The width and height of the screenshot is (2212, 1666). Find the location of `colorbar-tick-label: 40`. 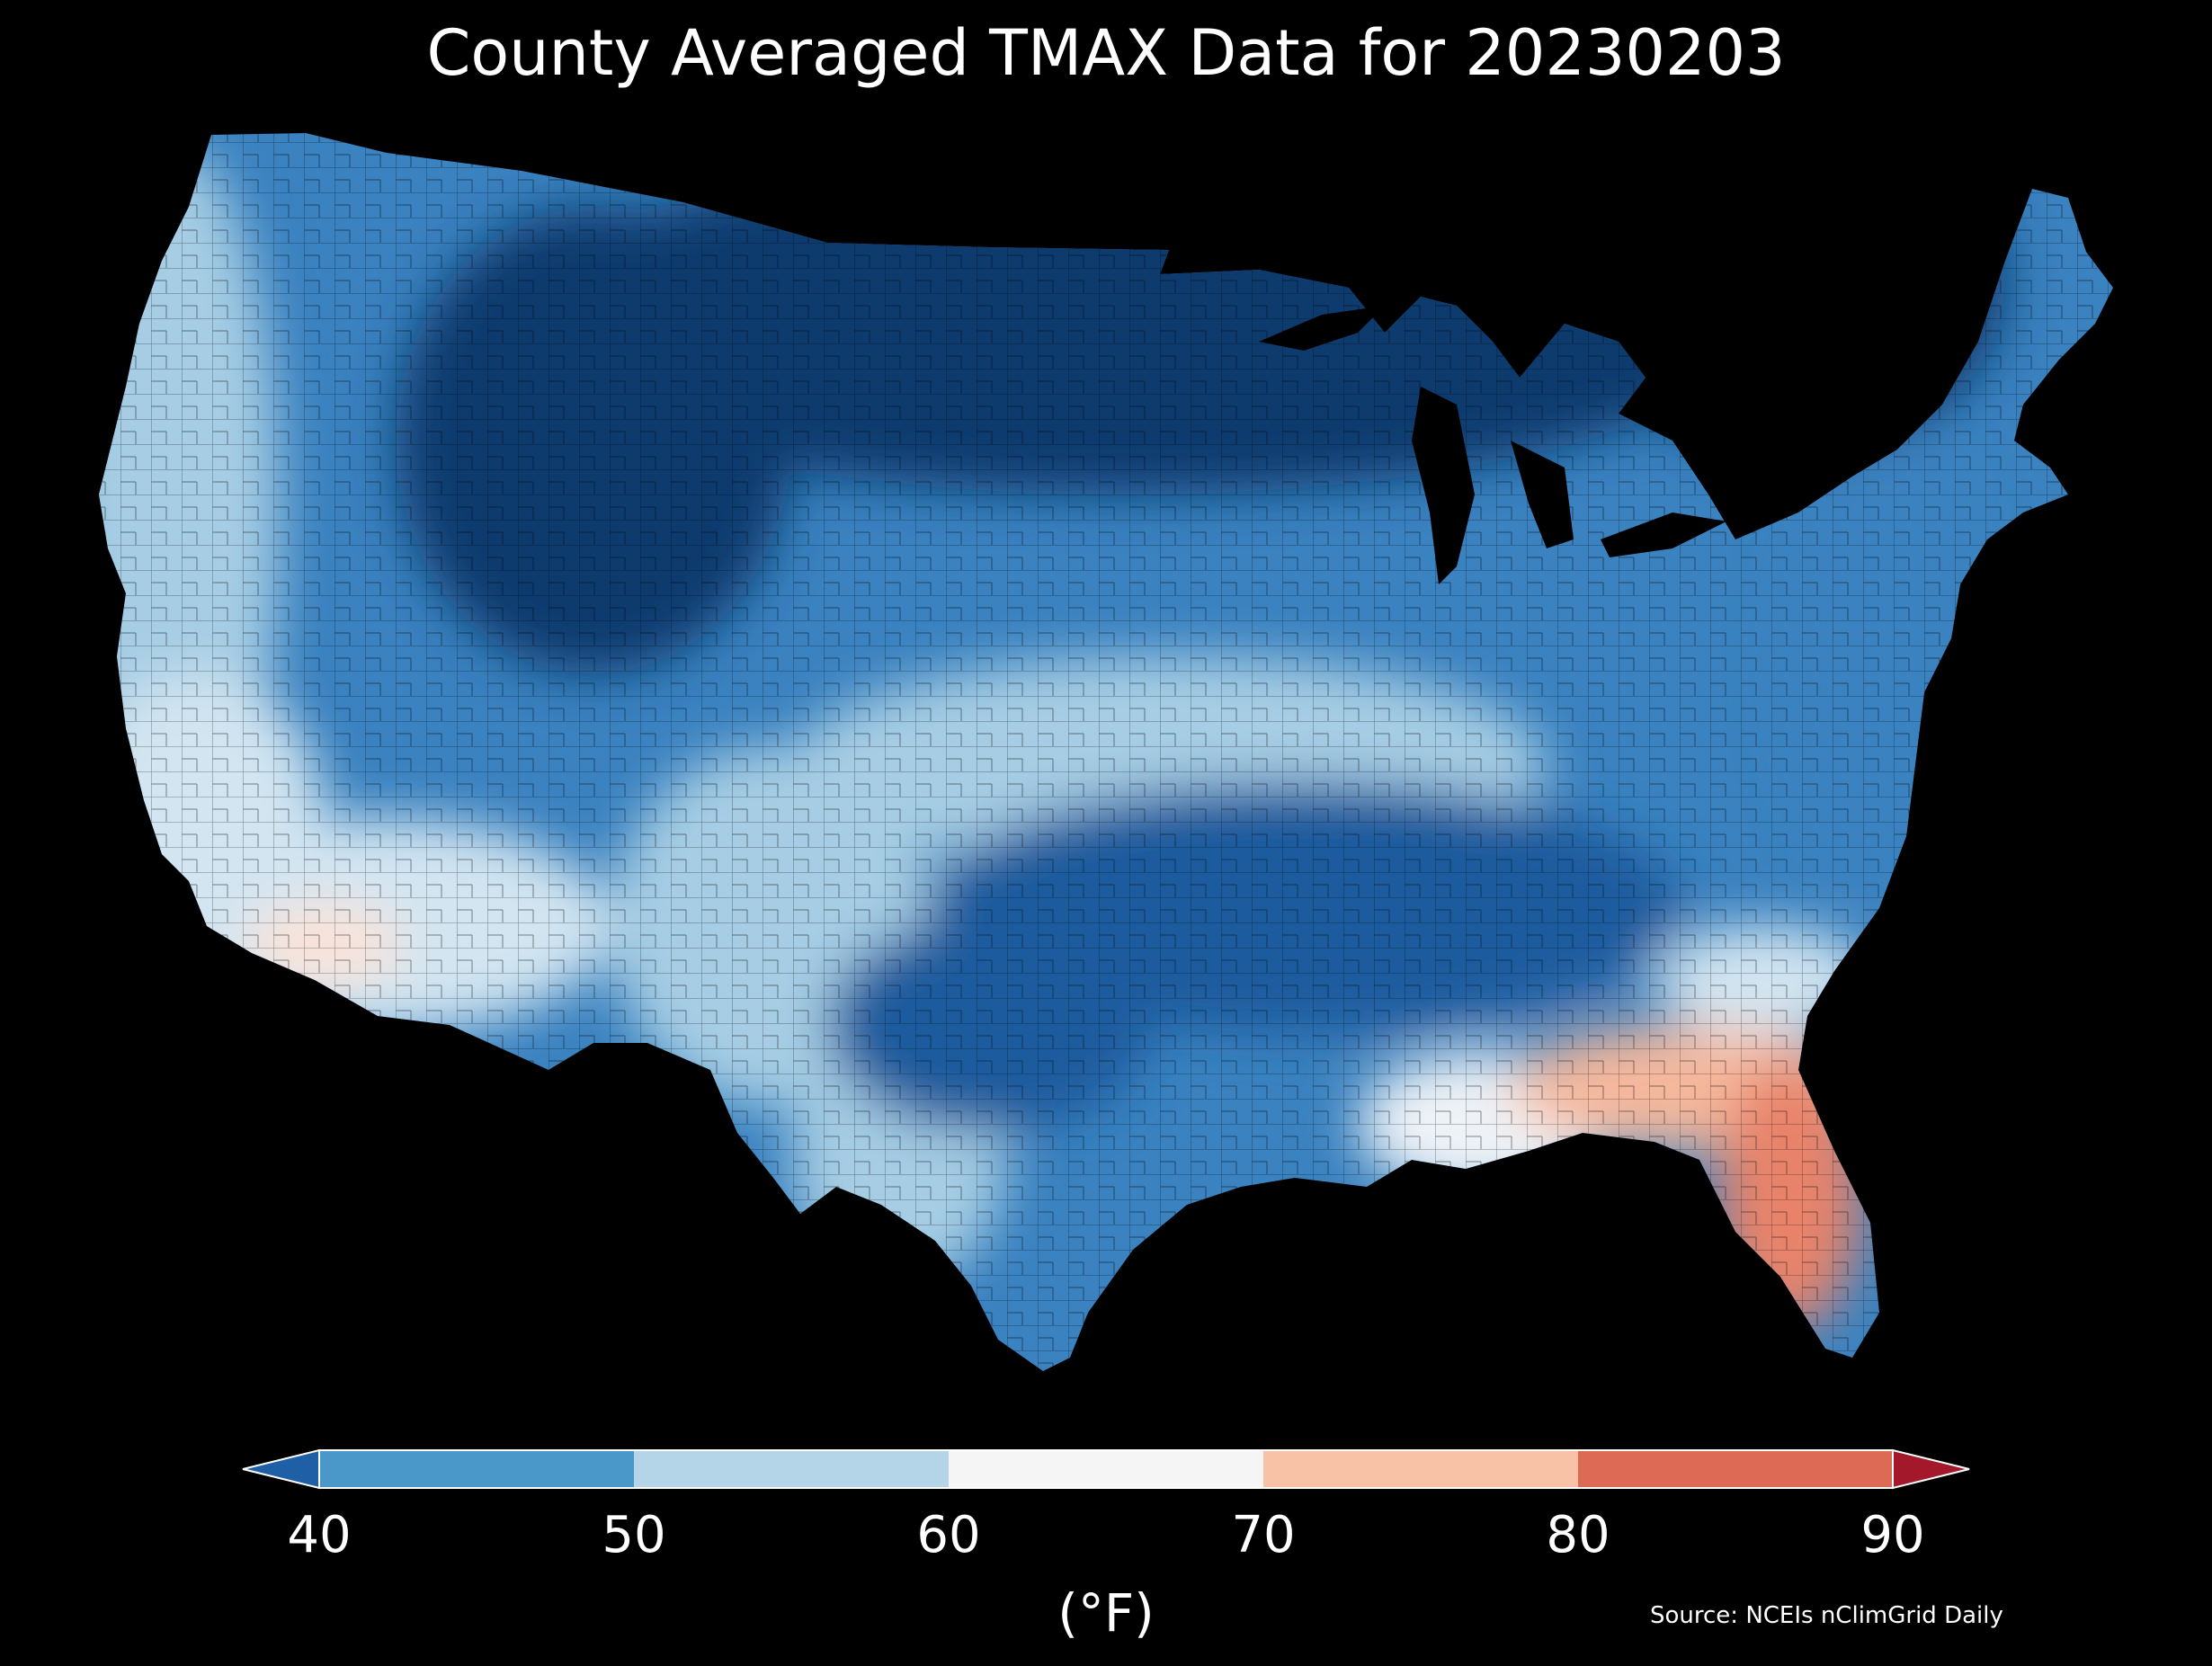

colorbar-tick-label: 40 is located at coordinates (319, 1535).